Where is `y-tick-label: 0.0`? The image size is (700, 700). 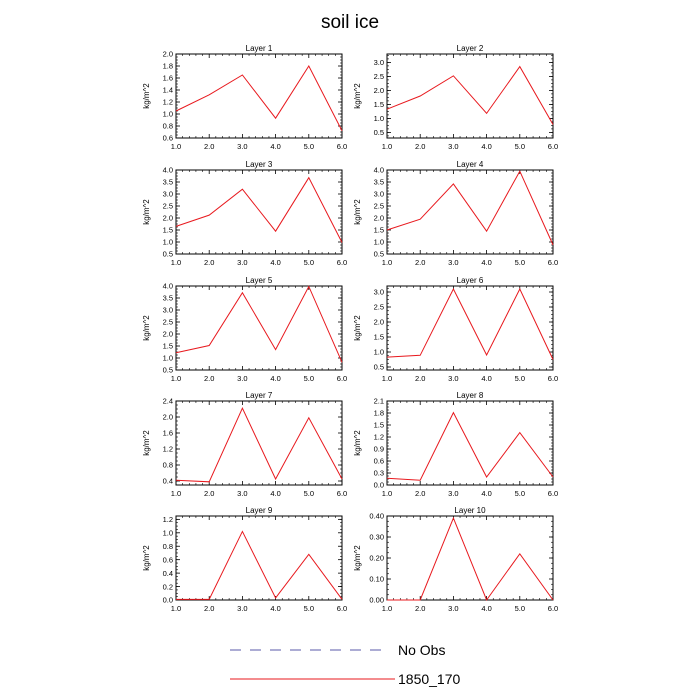 y-tick-label: 0.0 is located at coordinates (379, 485).